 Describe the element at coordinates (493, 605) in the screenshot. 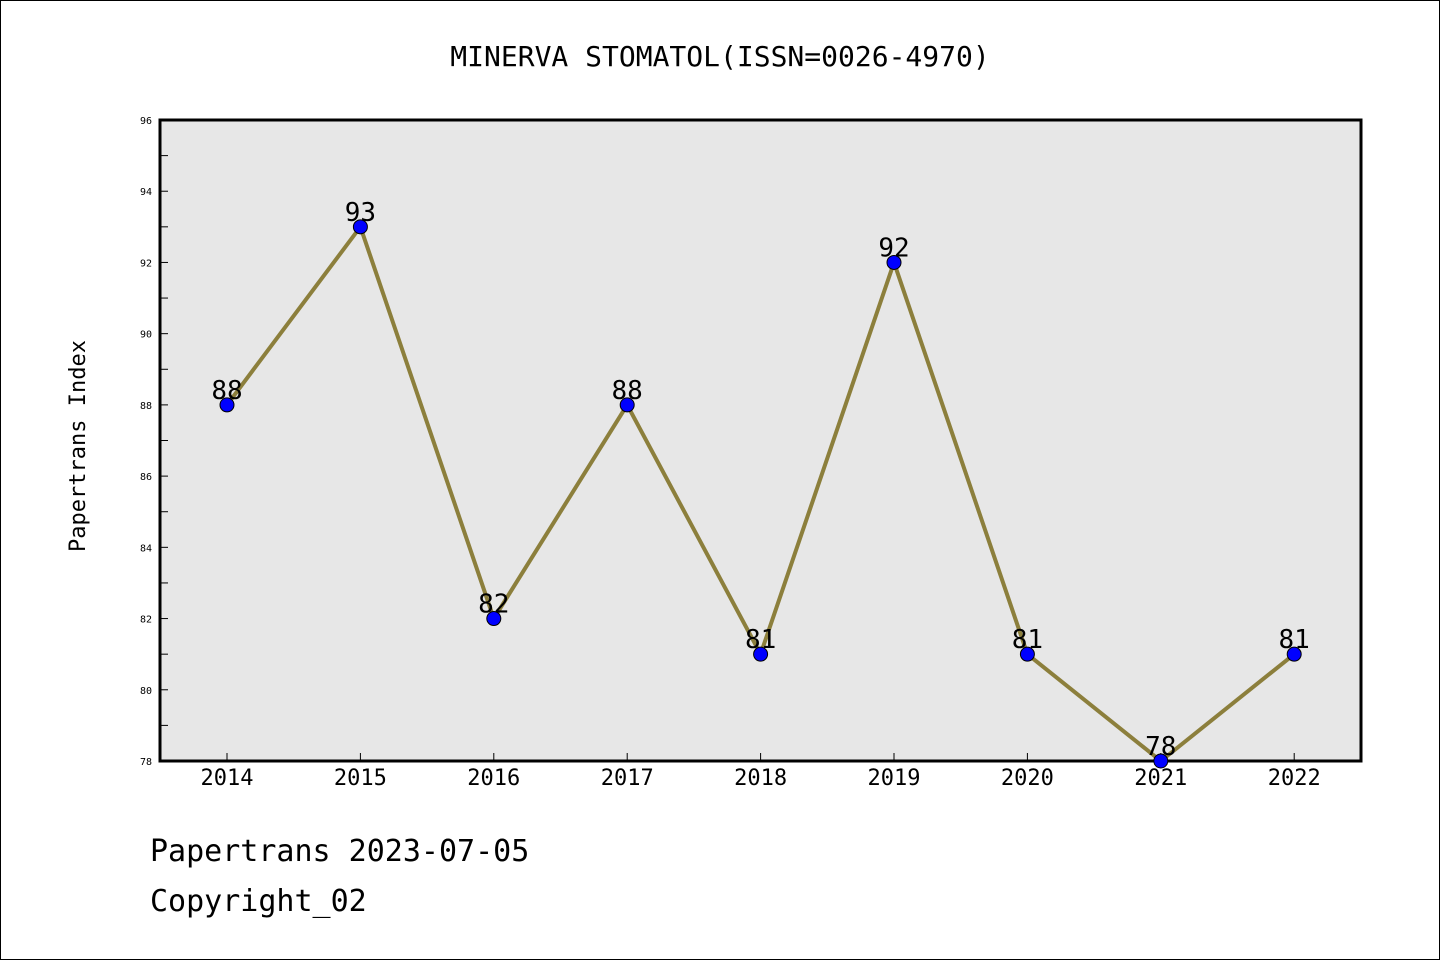

I see `data-label: 82` at that location.